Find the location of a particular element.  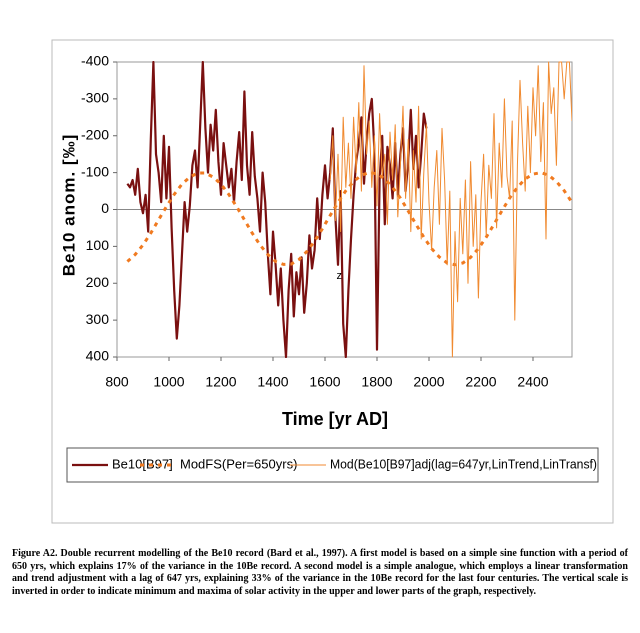

legend-label: ModFS(Per=650yrs) is located at coordinates (238, 463).